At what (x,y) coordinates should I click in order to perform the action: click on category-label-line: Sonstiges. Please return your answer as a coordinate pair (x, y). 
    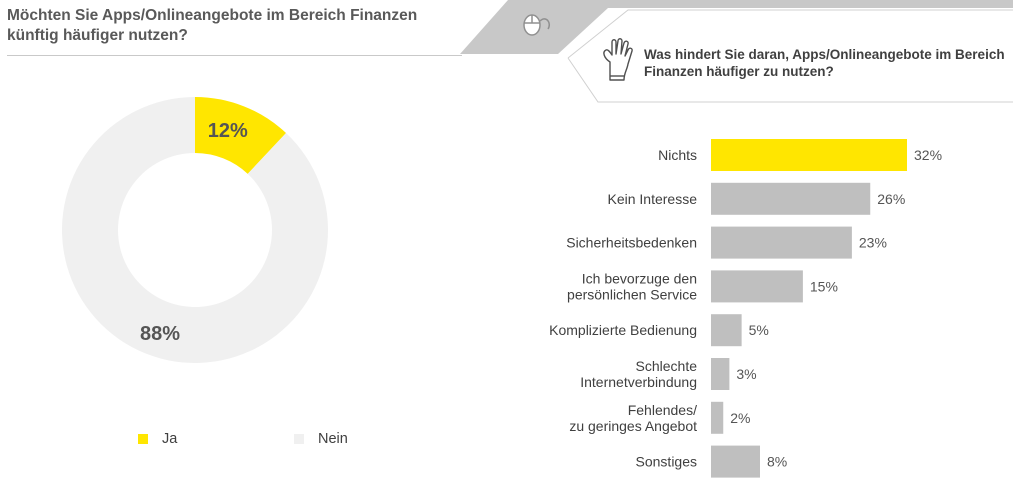
    Looking at the image, I should click on (666, 462).